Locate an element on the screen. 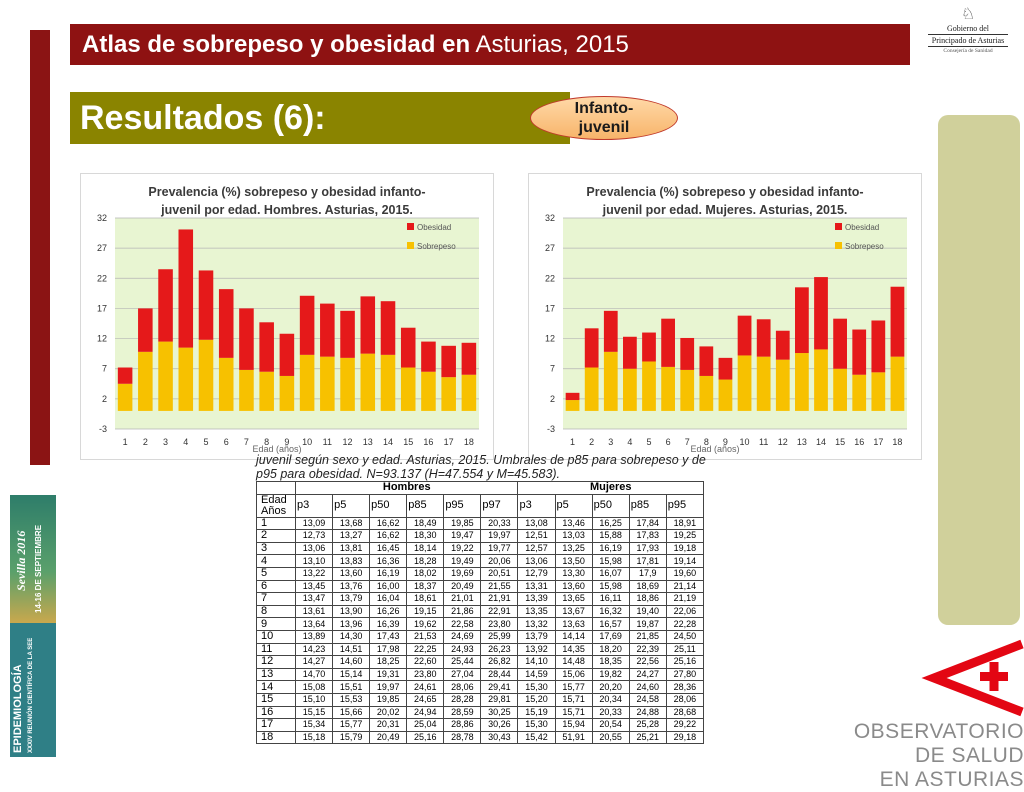  table-cell: 13,25 is located at coordinates (573, 548).